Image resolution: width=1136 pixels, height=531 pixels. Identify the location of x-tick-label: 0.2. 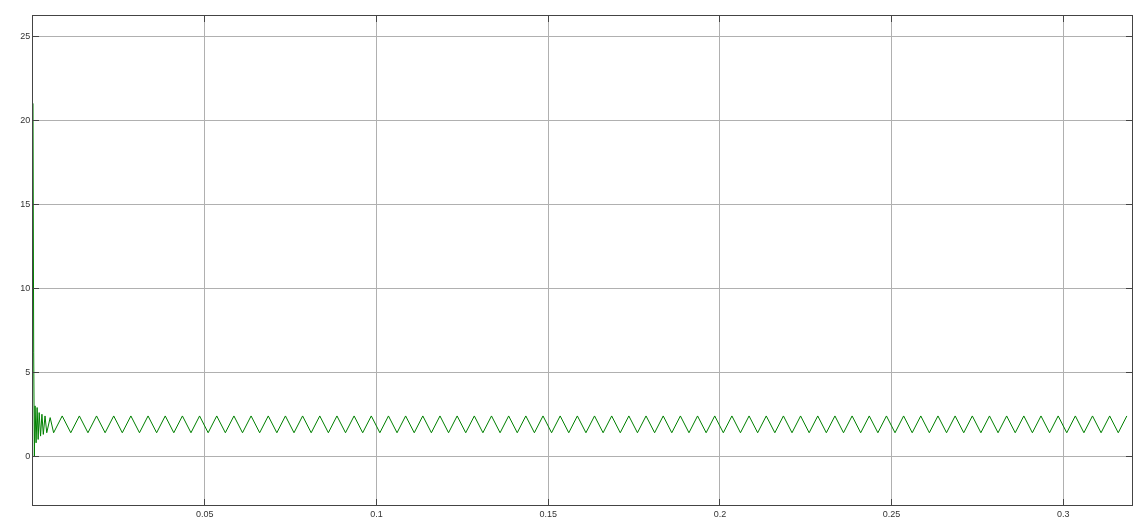
(720, 513).